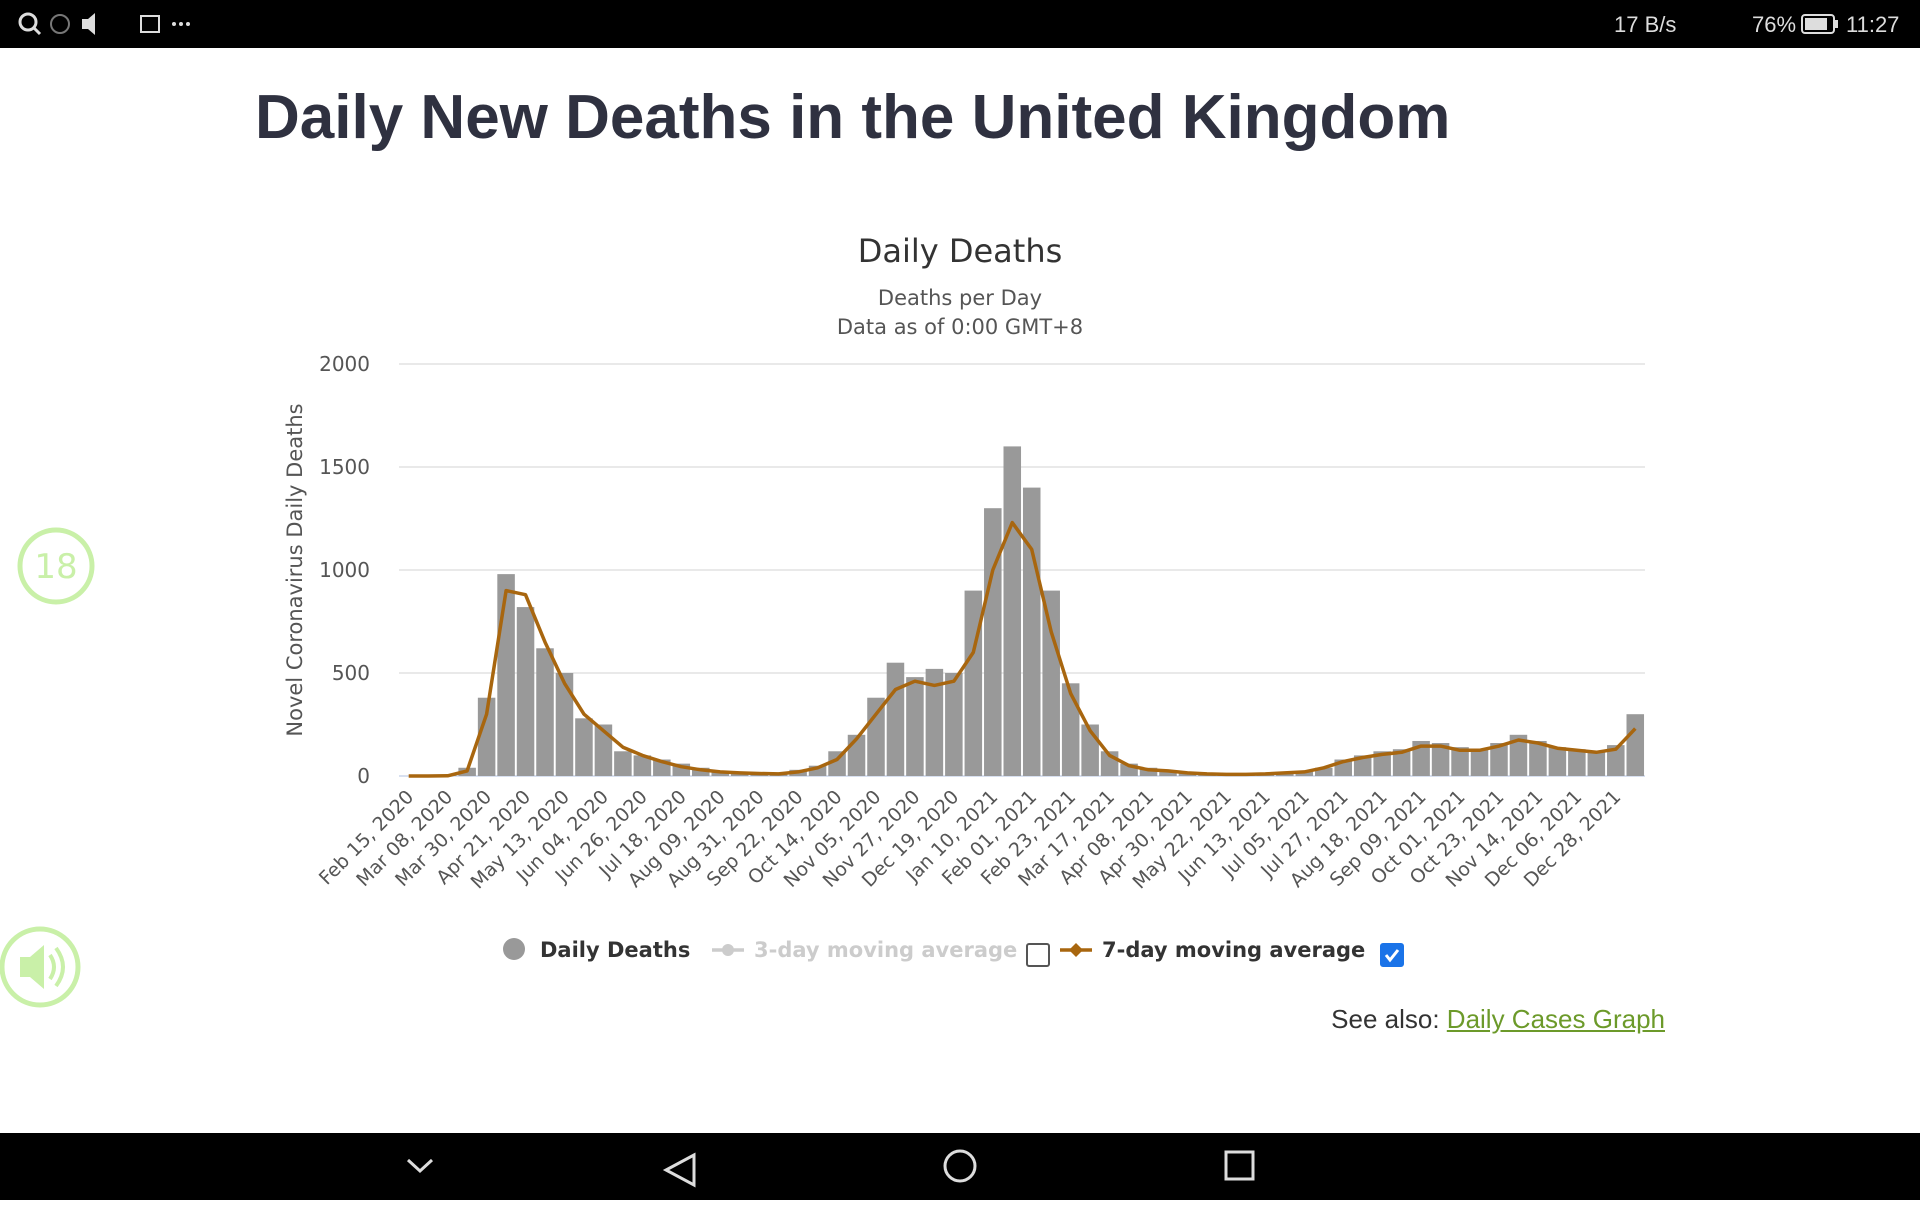 This screenshot has width=1920, height=1205. I want to click on network-speed: 17 B/s, so click(1645, 25).